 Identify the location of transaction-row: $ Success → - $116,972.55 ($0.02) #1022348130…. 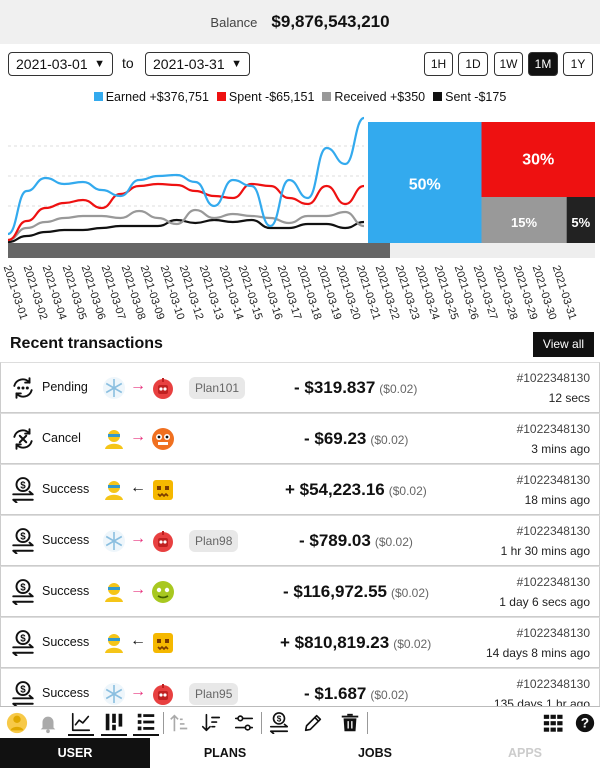
(300, 591).